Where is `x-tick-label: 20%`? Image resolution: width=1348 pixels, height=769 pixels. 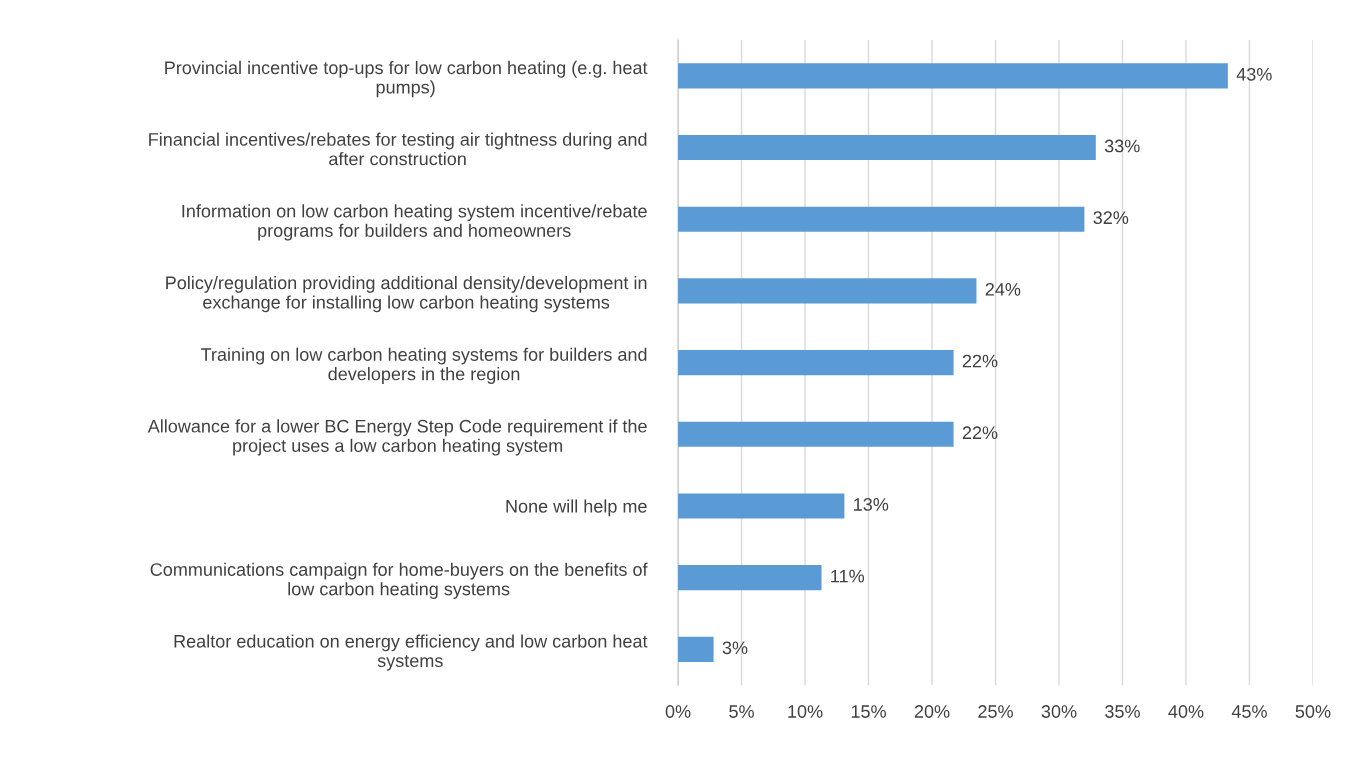
x-tick-label: 20% is located at coordinates (932, 711).